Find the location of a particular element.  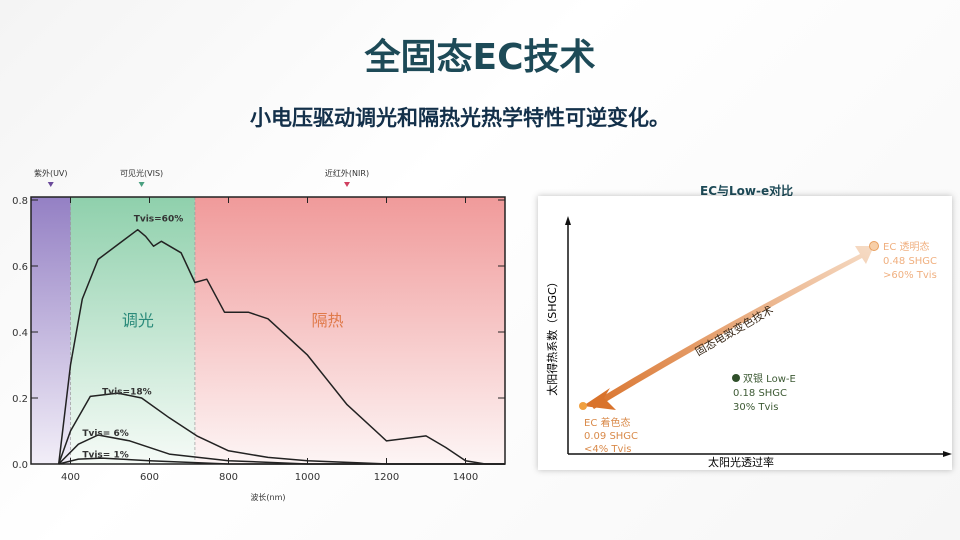

region-label: 紫外(UV) is located at coordinates (51, 173).